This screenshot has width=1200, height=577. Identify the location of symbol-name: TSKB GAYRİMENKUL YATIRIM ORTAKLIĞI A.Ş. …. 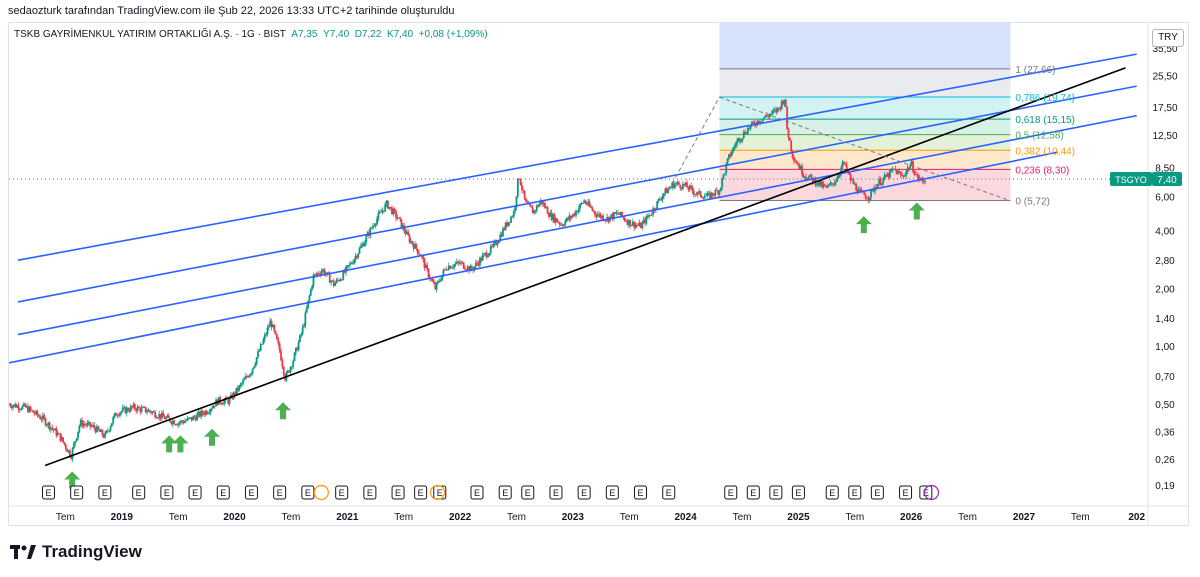
(150, 34).